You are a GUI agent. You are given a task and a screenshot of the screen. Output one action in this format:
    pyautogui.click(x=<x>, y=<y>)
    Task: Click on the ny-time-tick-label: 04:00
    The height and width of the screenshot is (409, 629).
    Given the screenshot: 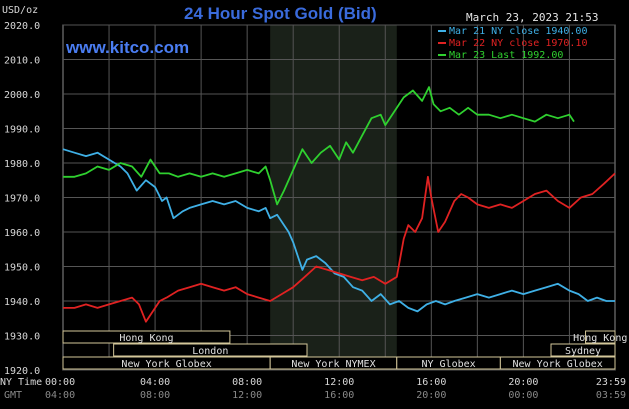 What is the action you would take?
    pyautogui.click(x=155, y=382)
    